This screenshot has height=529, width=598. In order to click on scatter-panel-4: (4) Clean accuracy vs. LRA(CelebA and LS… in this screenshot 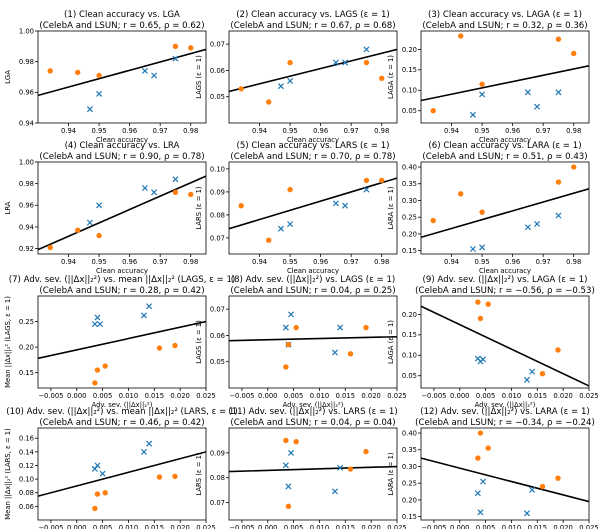, I will do `click(105, 208)`.